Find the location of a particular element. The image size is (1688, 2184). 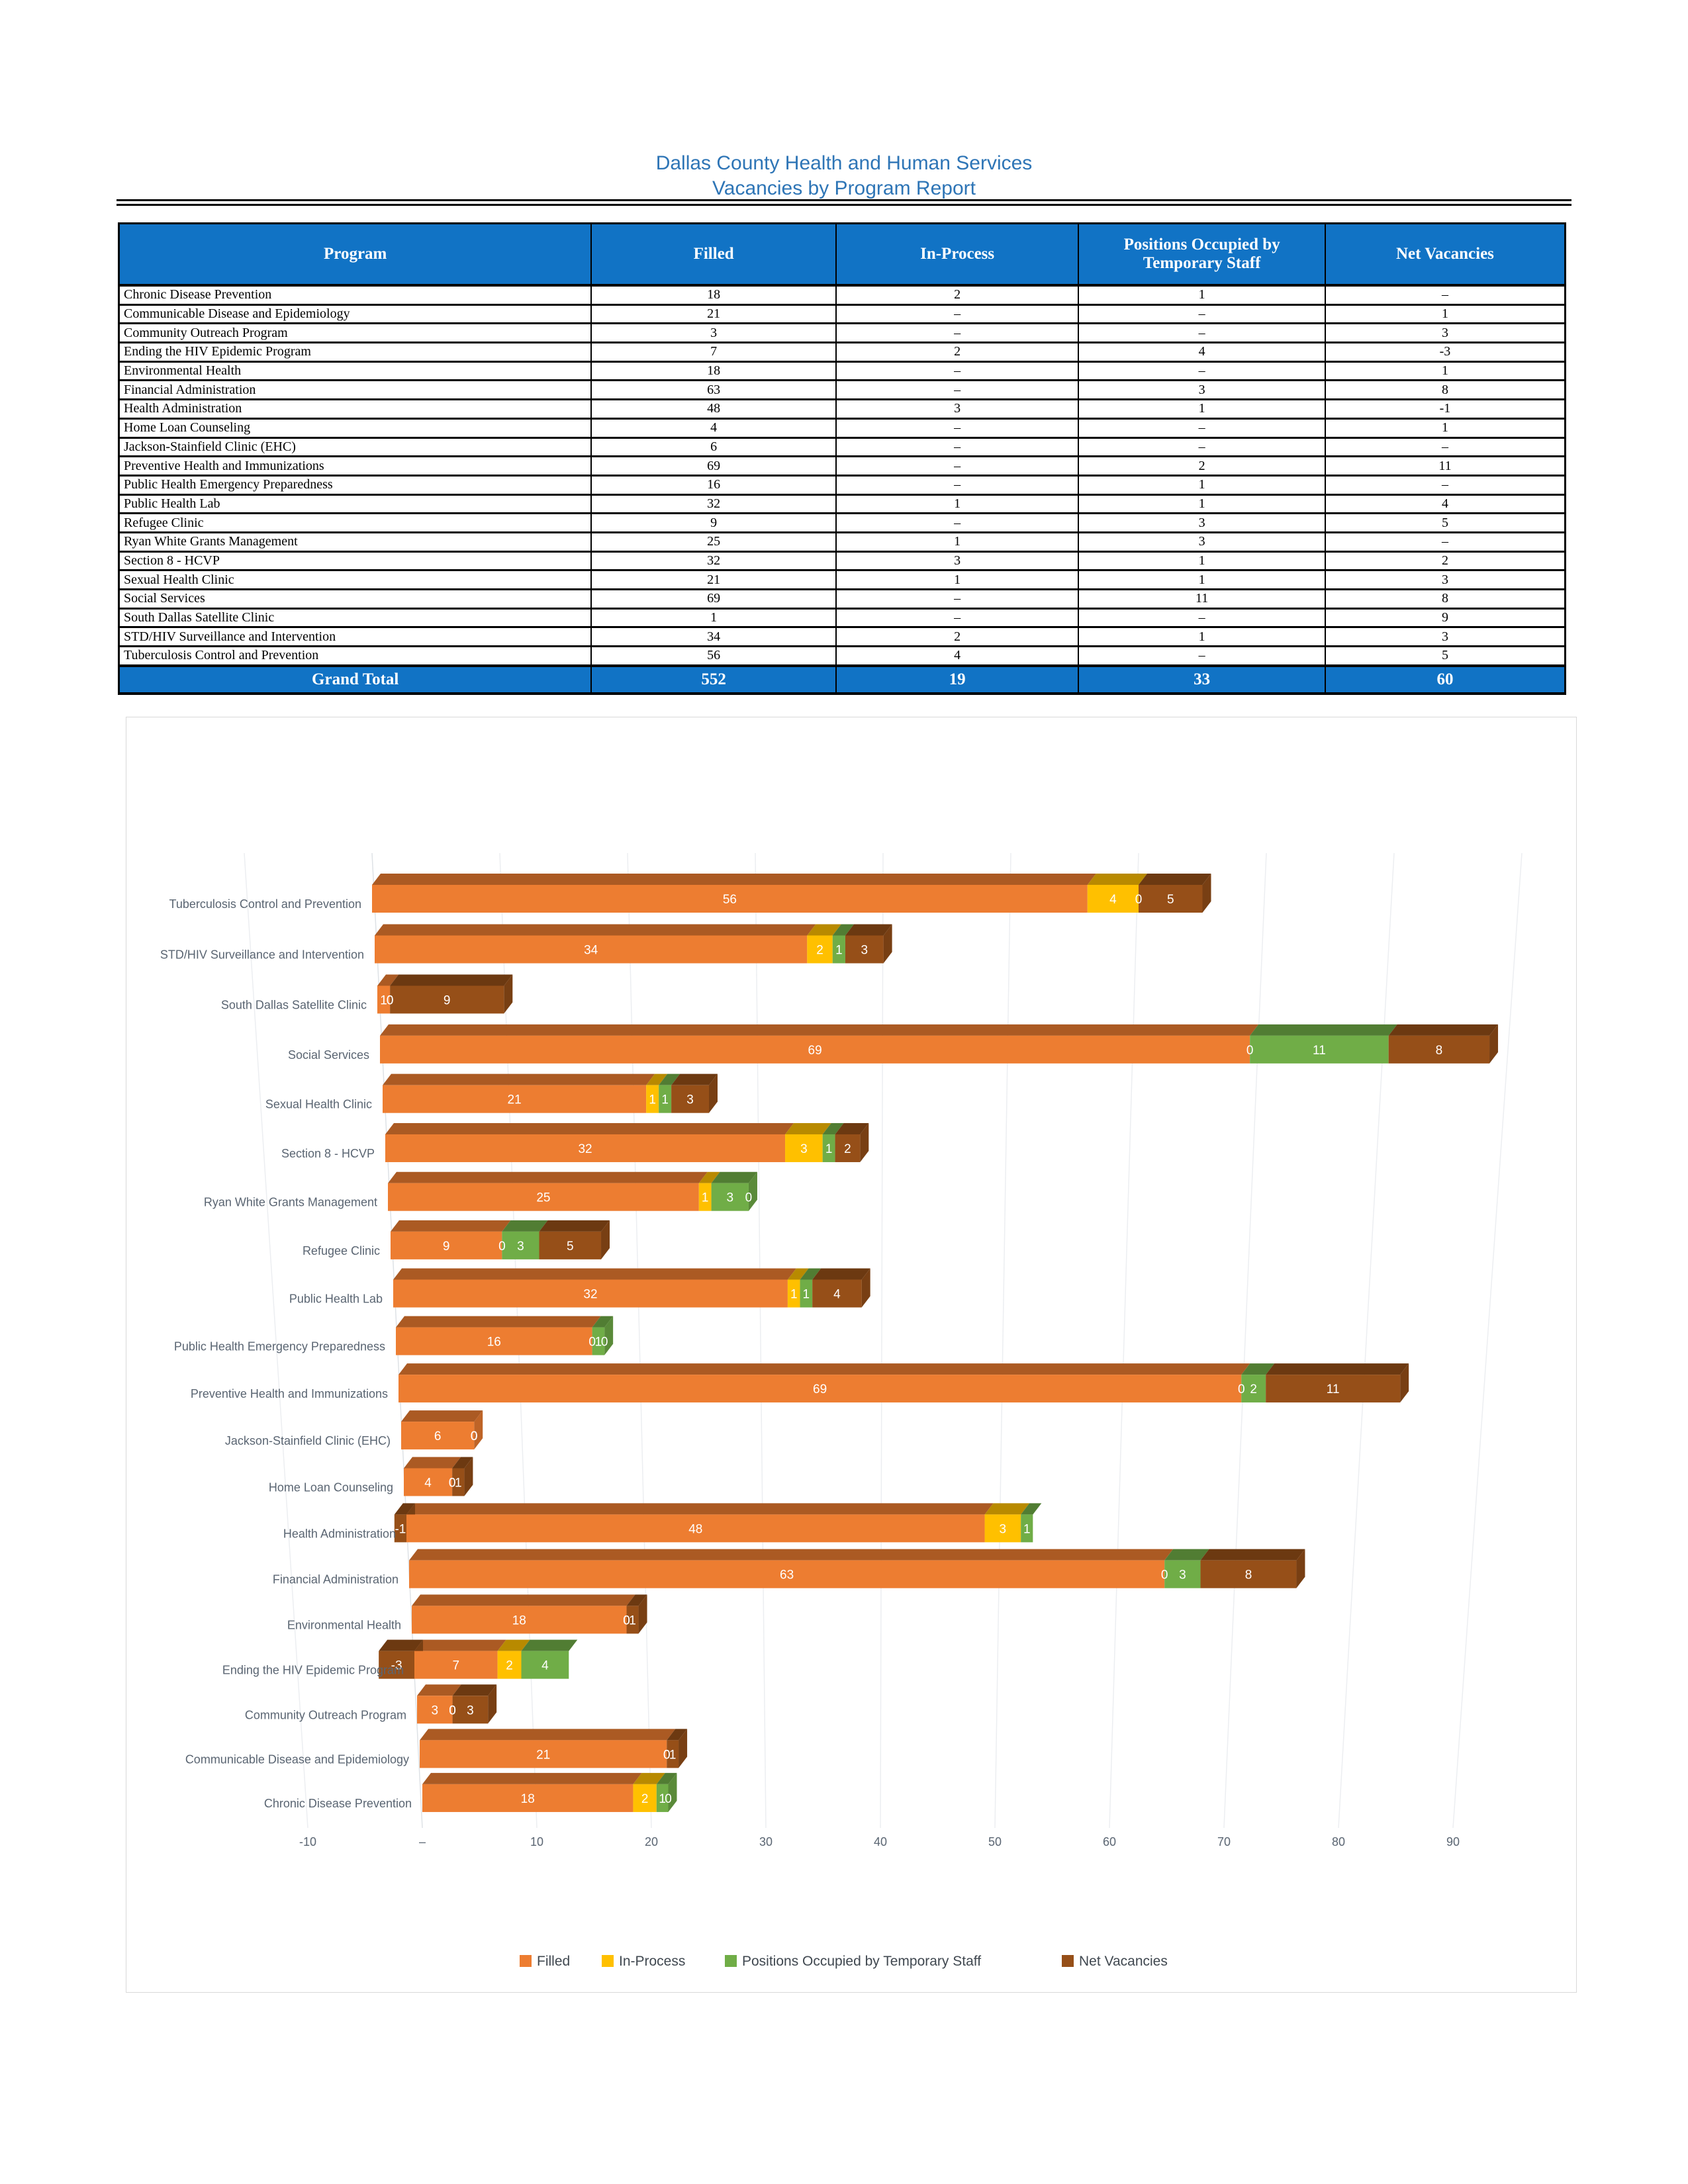

bar-data-label: 56 is located at coordinates (730, 900).